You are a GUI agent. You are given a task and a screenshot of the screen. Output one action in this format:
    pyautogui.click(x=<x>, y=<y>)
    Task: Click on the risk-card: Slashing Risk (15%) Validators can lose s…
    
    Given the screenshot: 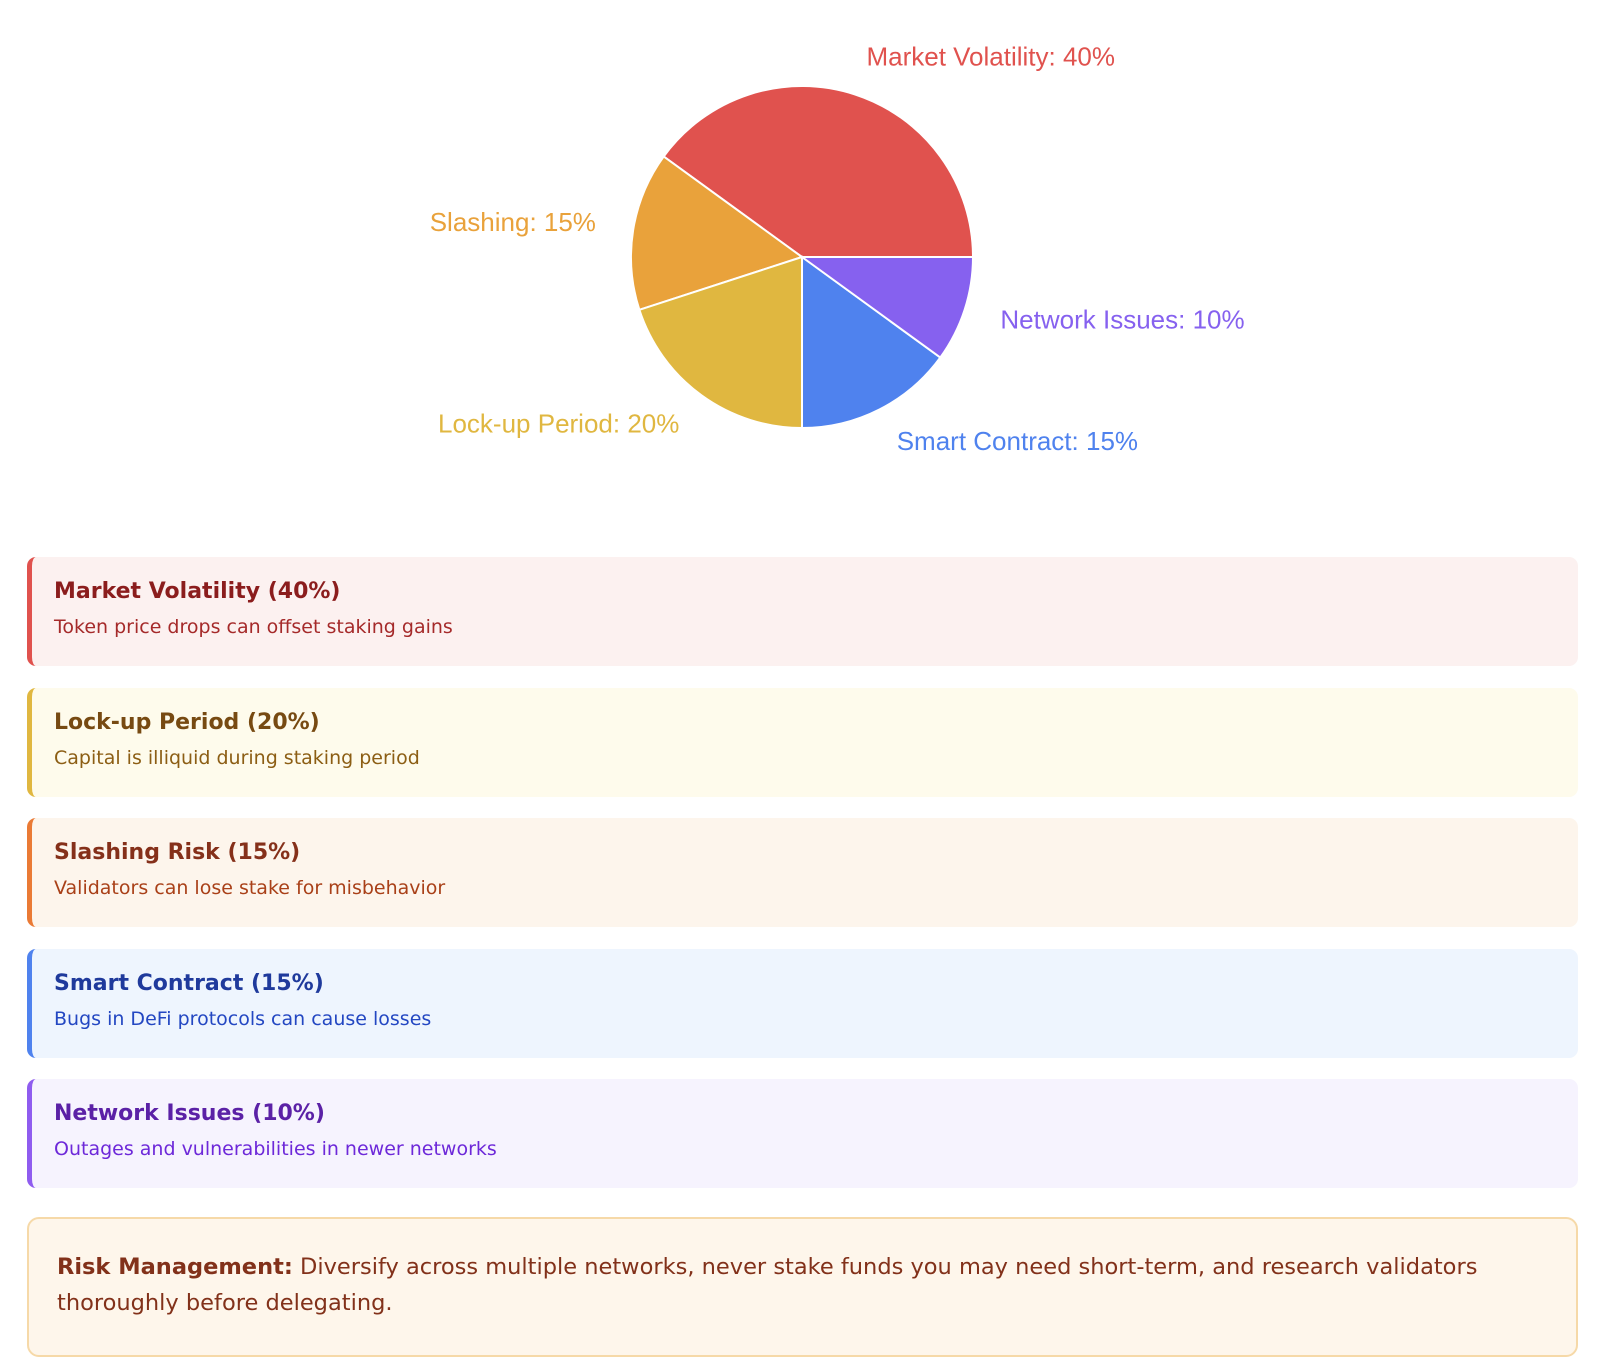 What is the action you would take?
    pyautogui.click(x=802, y=872)
    